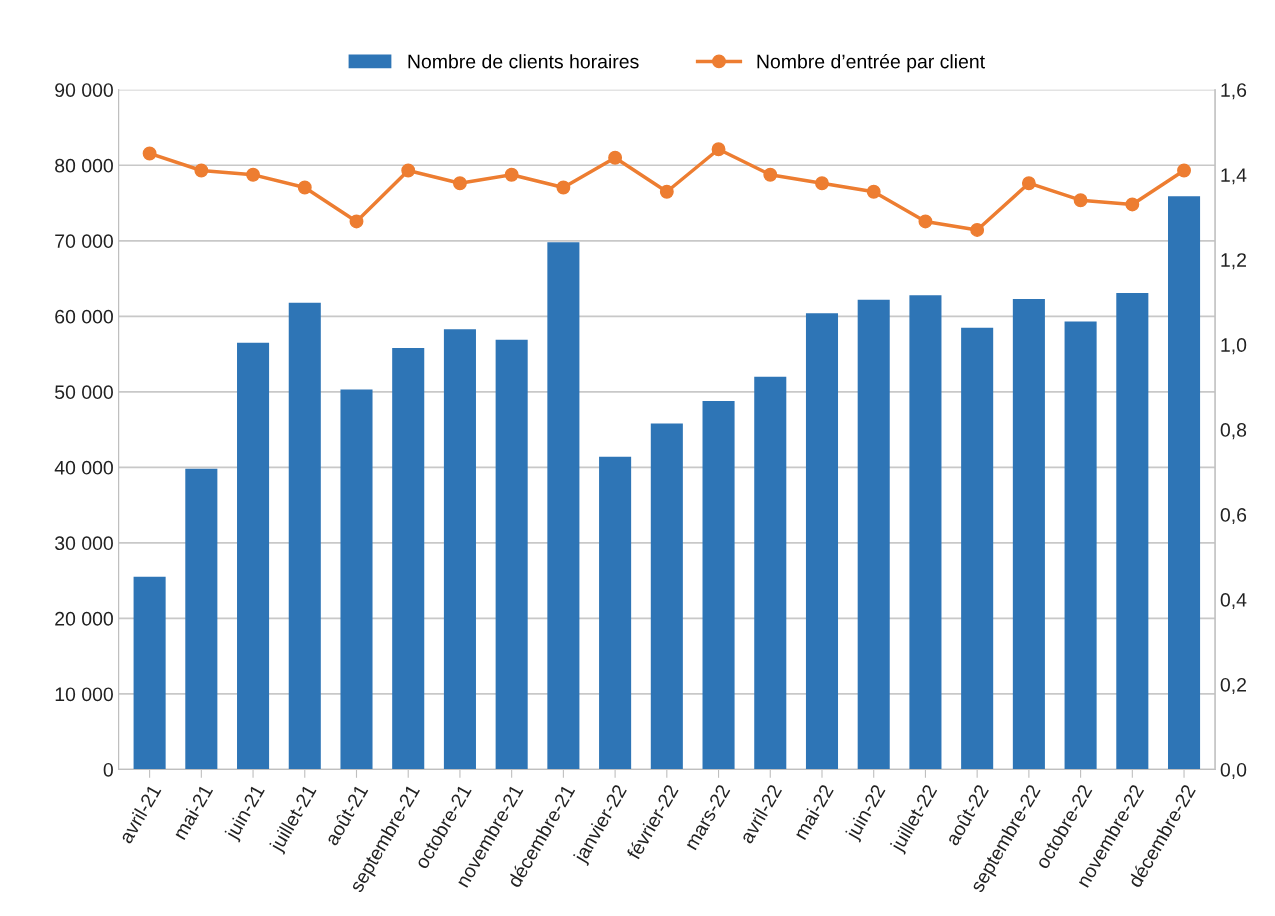  I want to click on y2-tick-label: 1,2, so click(1233, 261).